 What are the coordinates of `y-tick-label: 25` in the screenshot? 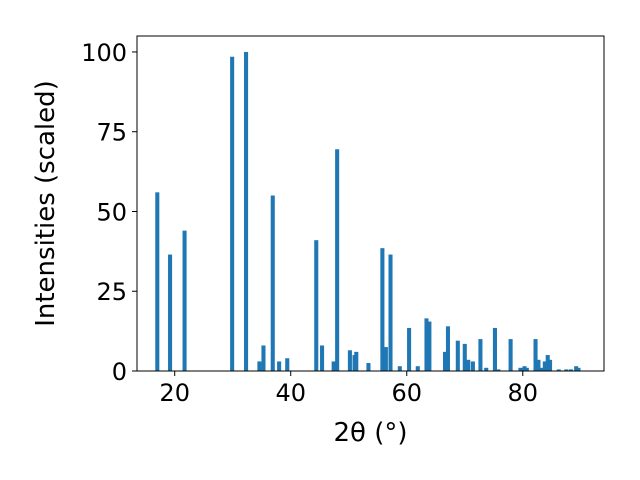 It's located at (111, 292).